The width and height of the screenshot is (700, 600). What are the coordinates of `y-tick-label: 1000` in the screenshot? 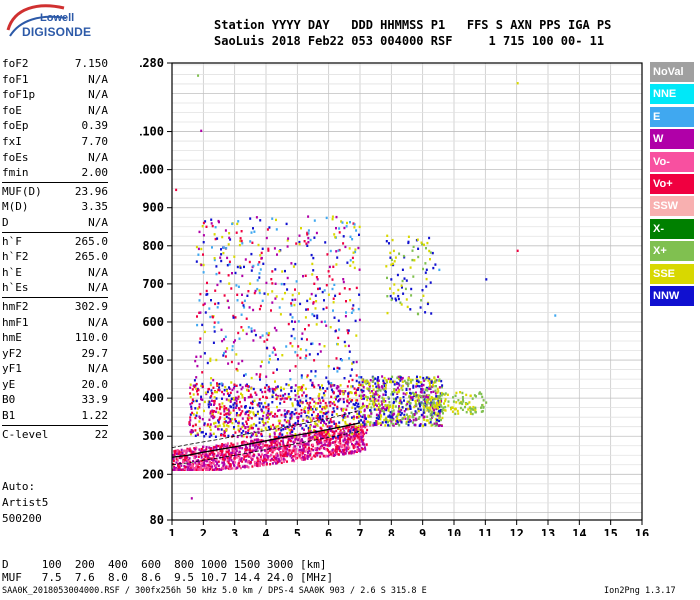 It's located at (152, 170).